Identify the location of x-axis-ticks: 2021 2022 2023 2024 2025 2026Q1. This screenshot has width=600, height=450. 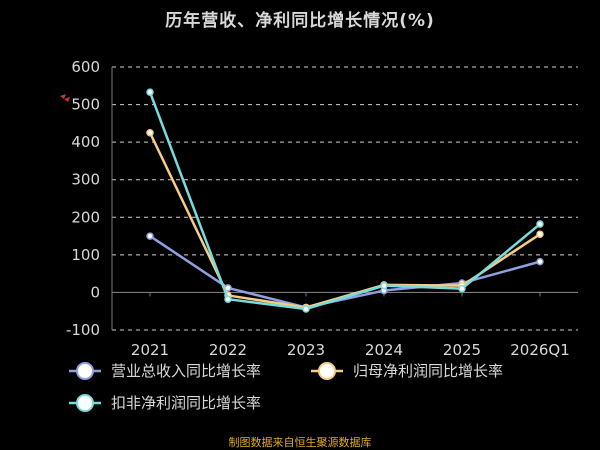
(350, 350).